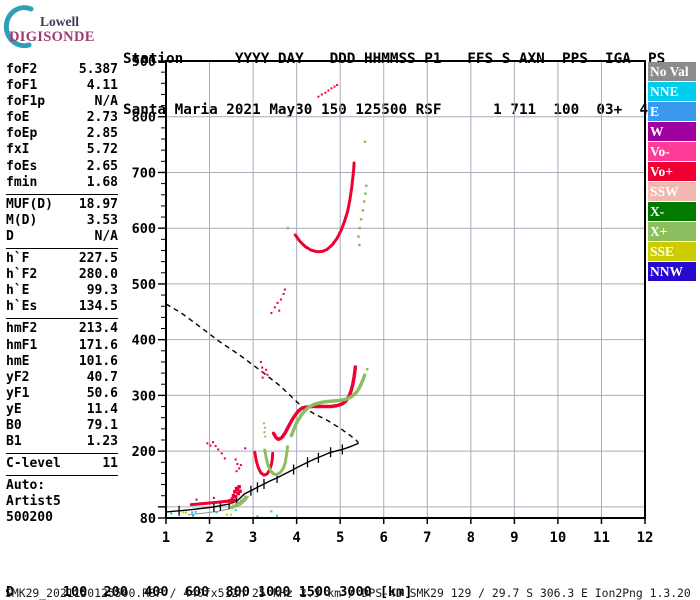 This screenshot has height=600, width=700. I want to click on param-value: 134.5, so click(98, 307).